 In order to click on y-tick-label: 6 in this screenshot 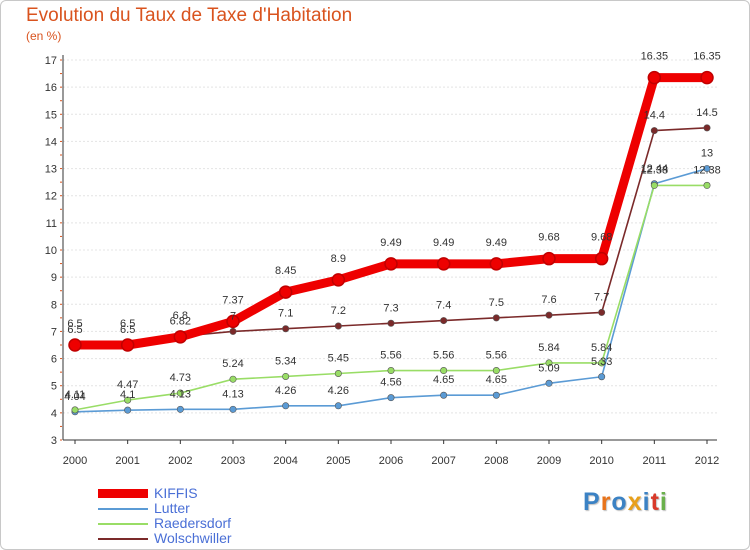, I will do `click(54, 360)`.